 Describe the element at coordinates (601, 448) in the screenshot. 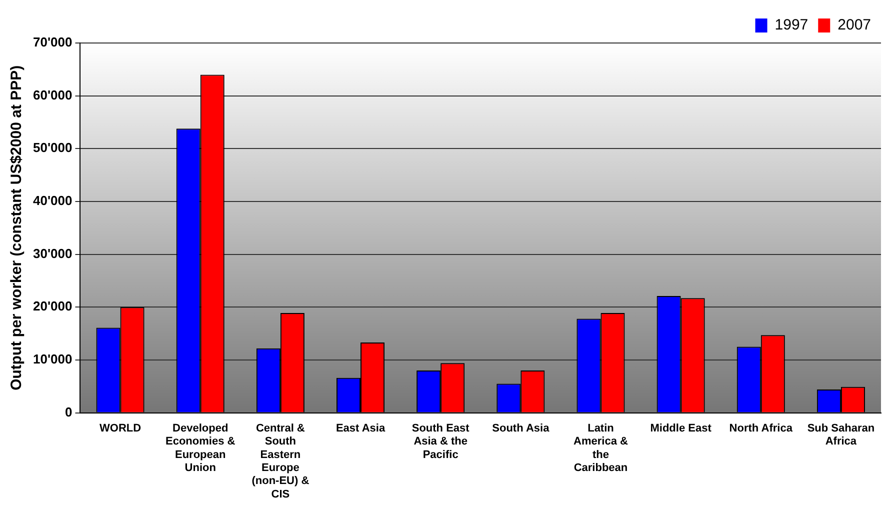

I see `x-tick-label: Latin America & the Caribbean` at that location.